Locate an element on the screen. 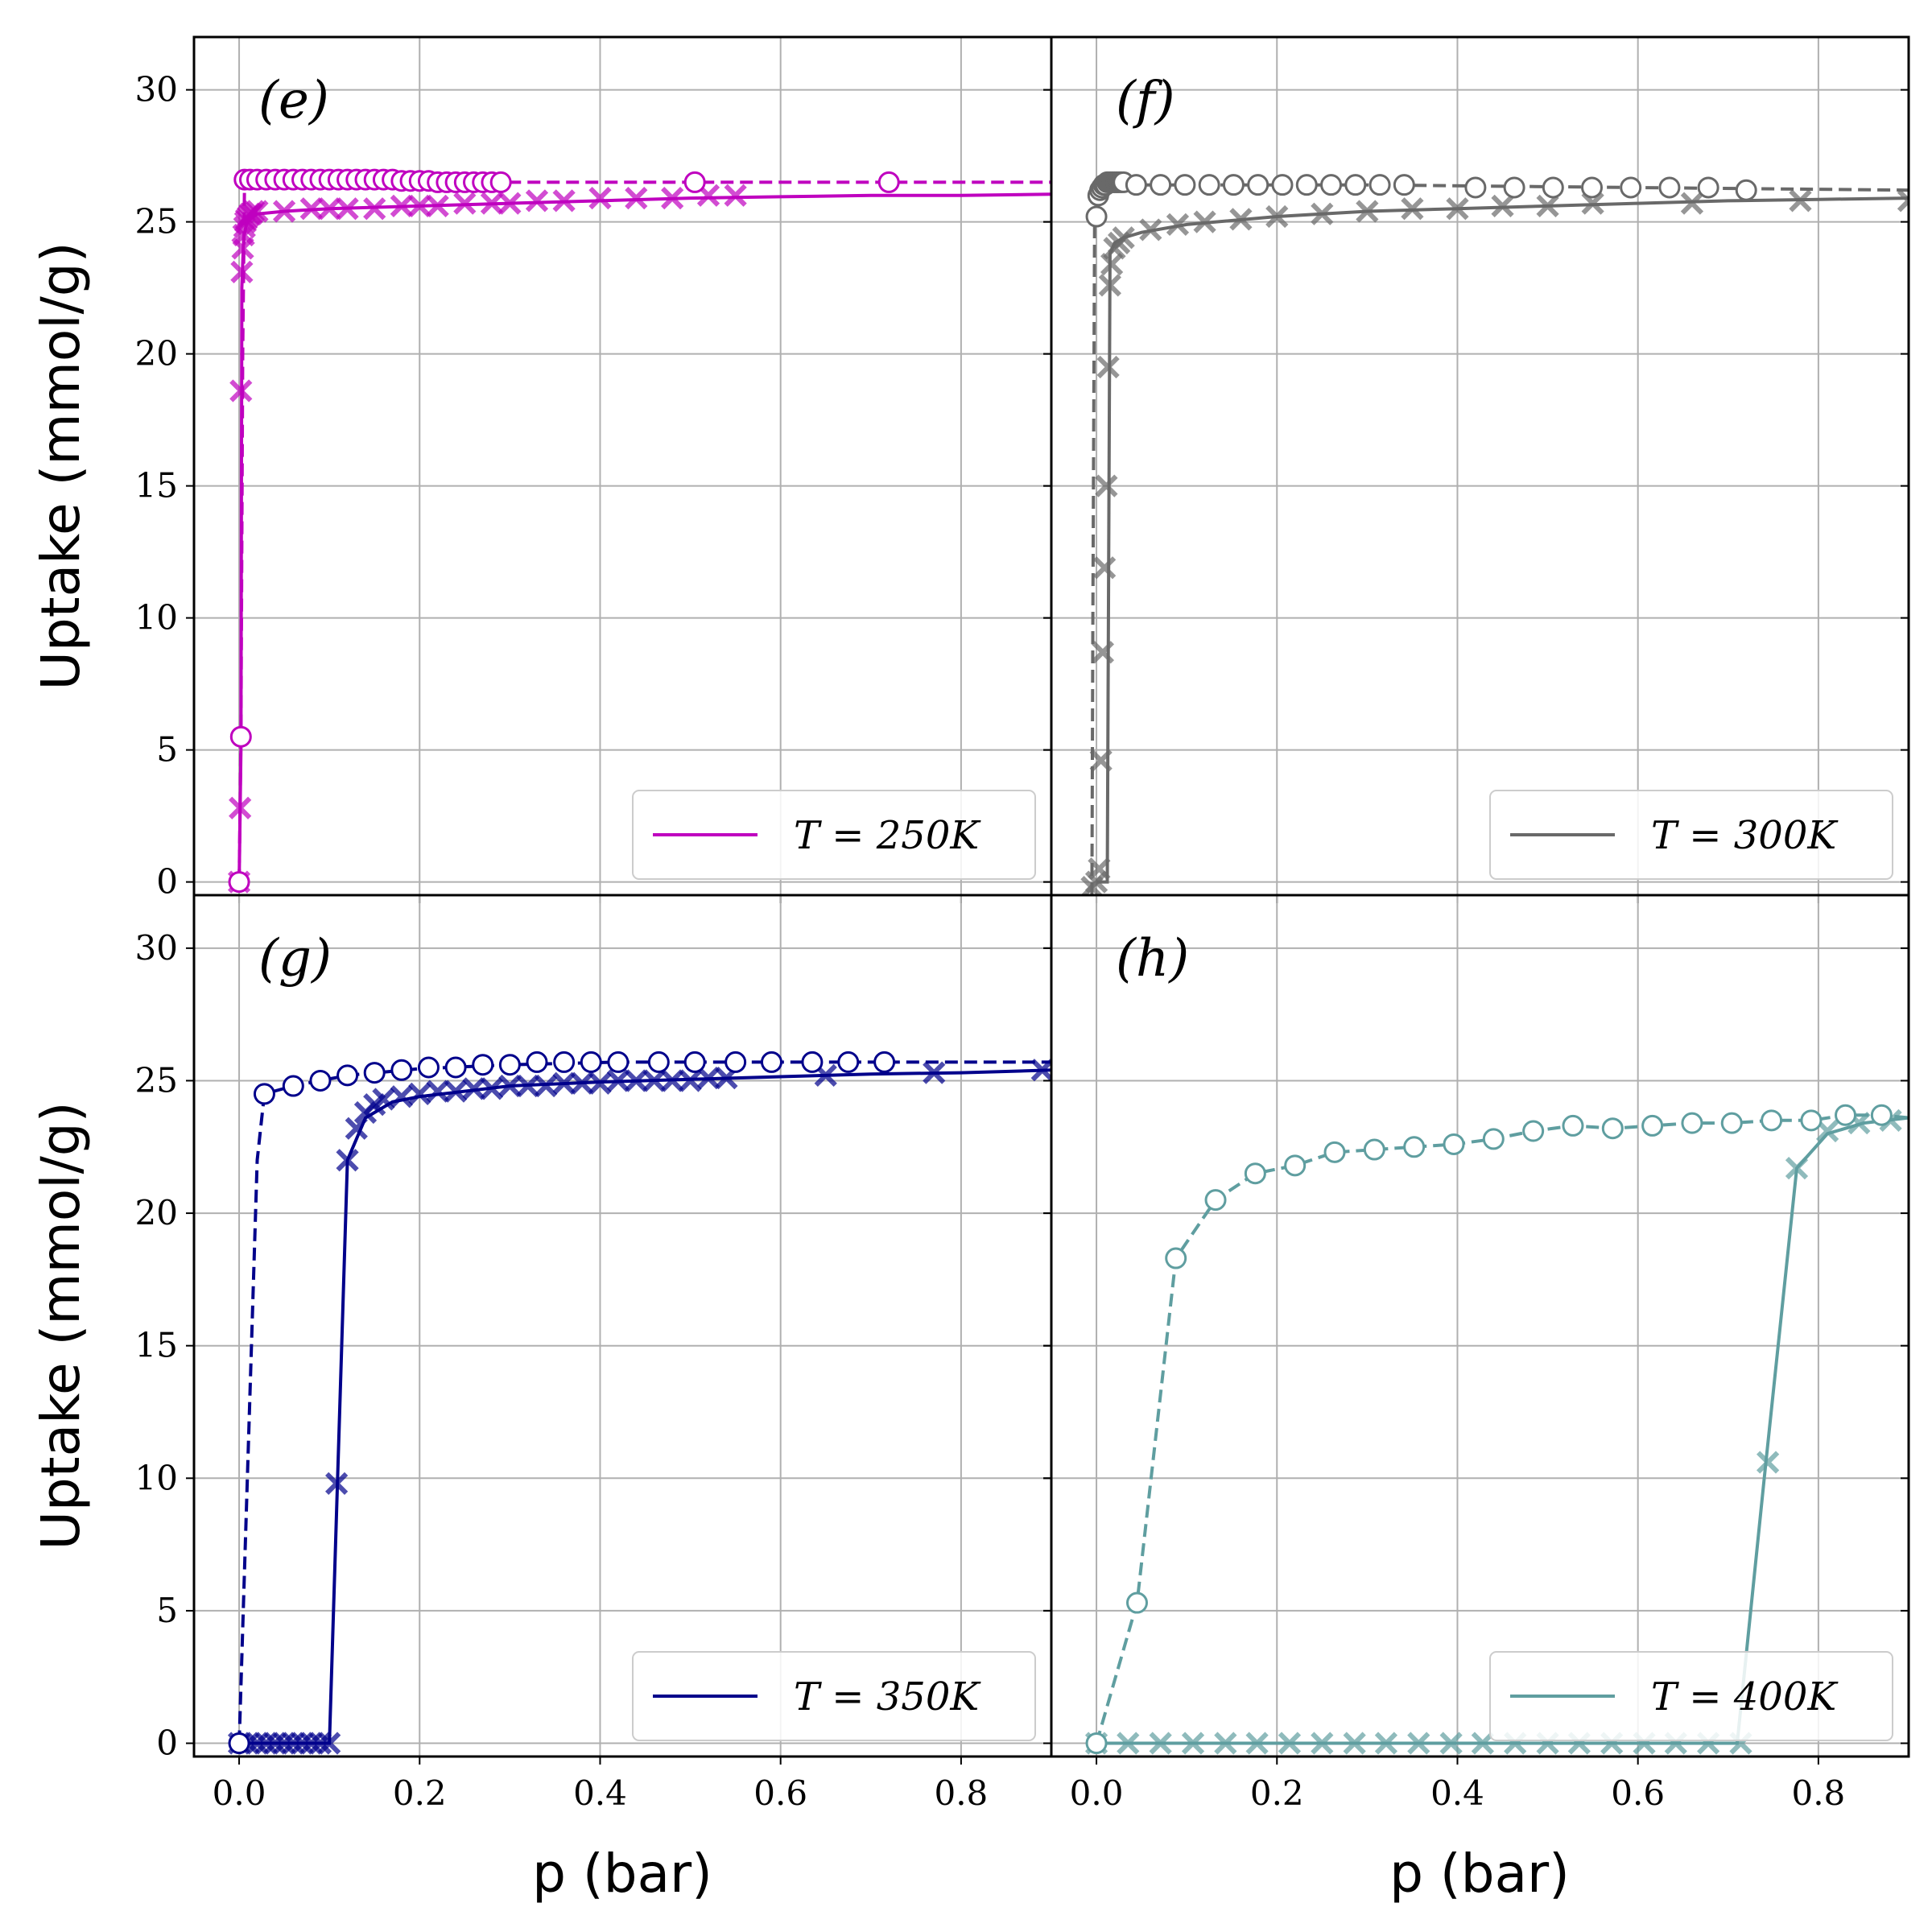  panel-label: (h) is located at coordinates (1152, 959).